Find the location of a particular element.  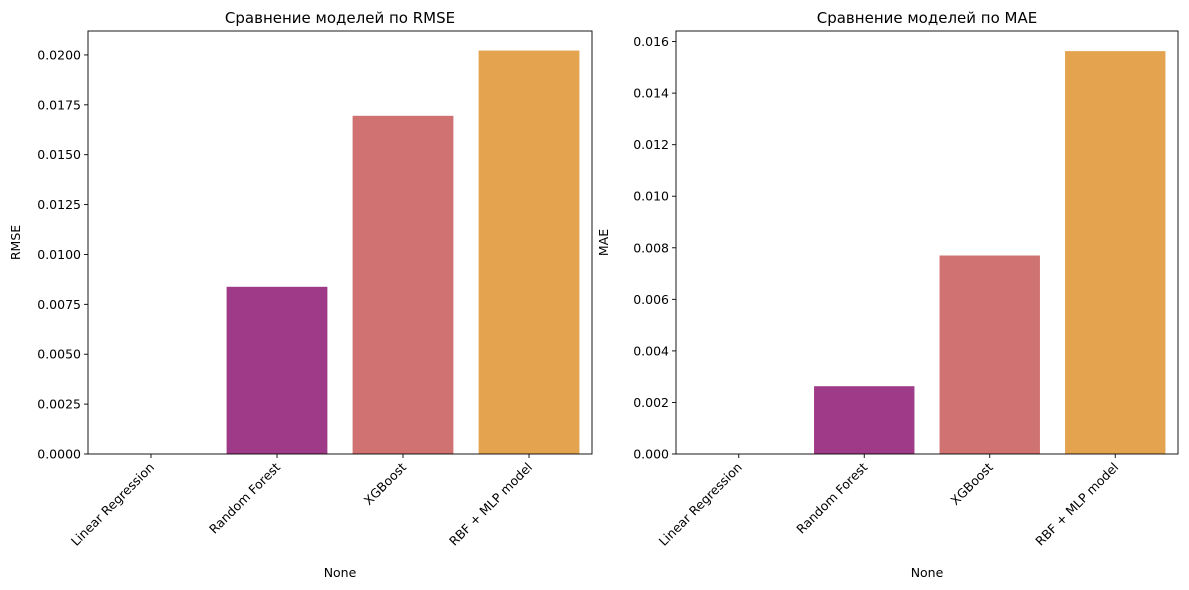

rmse-ytick-label: 0.0050 is located at coordinates (59, 354).